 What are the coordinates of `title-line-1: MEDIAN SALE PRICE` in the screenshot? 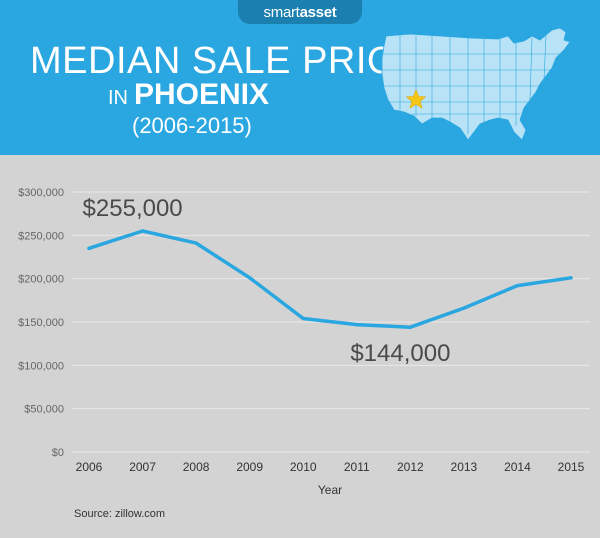 It's located at (225, 61).